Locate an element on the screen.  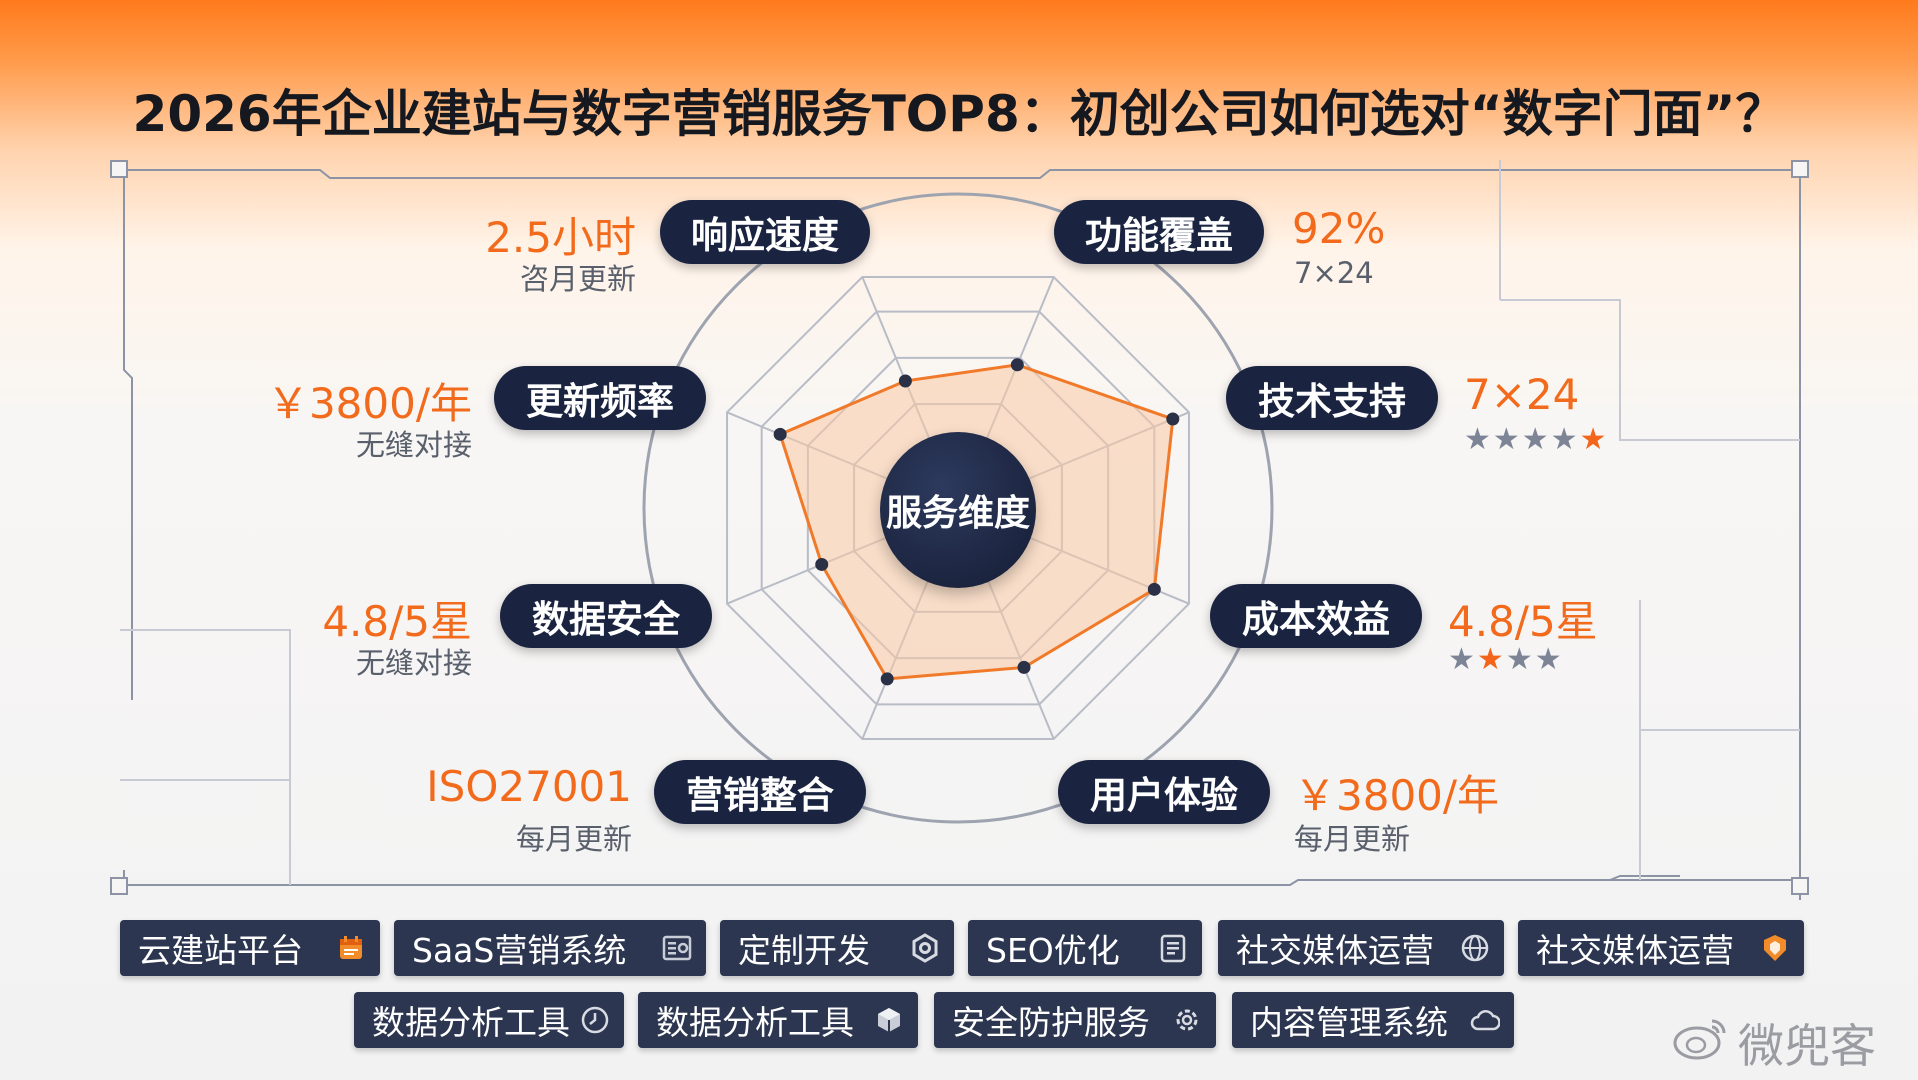
tag-label: SEO优化 is located at coordinates (1053, 950).